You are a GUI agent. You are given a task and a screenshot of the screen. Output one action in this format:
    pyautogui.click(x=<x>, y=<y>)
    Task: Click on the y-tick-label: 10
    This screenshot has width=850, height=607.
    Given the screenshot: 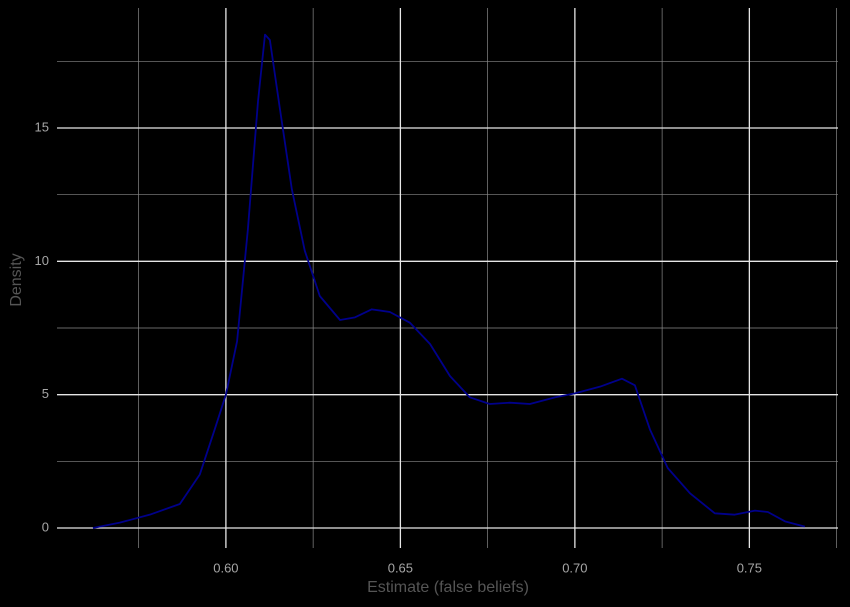 What is the action you would take?
    pyautogui.click(x=42, y=260)
    